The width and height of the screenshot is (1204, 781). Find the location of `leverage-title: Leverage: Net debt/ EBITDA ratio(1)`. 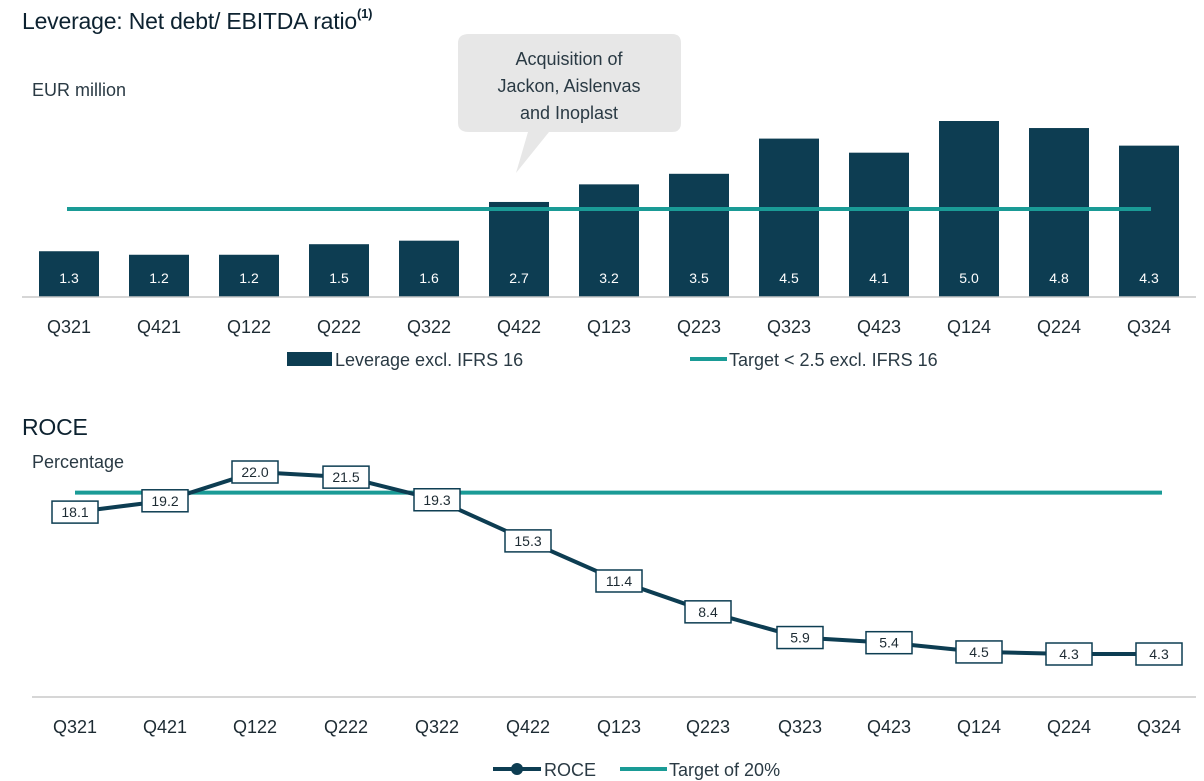

leverage-title: Leverage: Net debt/ EBITDA ratio(1) is located at coordinates (197, 20).